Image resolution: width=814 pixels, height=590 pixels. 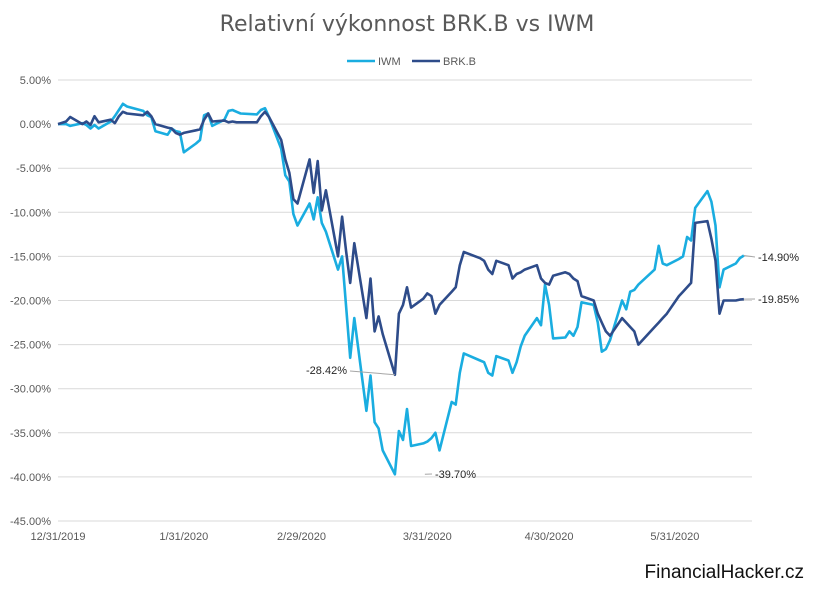 I want to click on y-tick-label: -15.00%, so click(x=30, y=257).